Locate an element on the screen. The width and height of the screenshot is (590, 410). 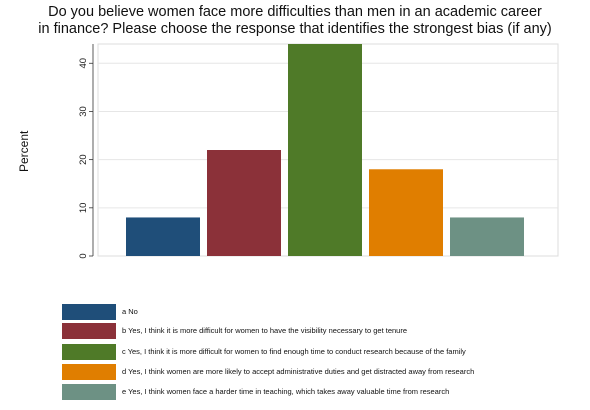
bar-e is located at coordinates (487, 236).